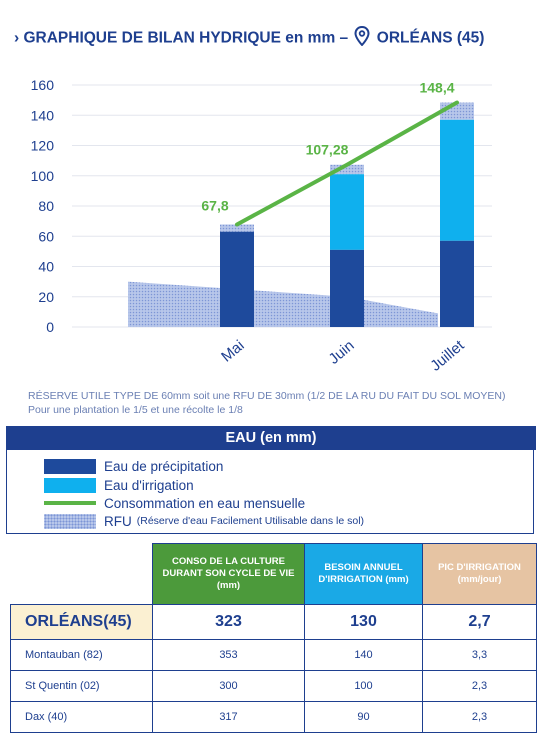 The height and width of the screenshot is (754, 545). What do you see at coordinates (70, 466) in the screenshot?
I see `precipitation-swatch` at bounding box center [70, 466].